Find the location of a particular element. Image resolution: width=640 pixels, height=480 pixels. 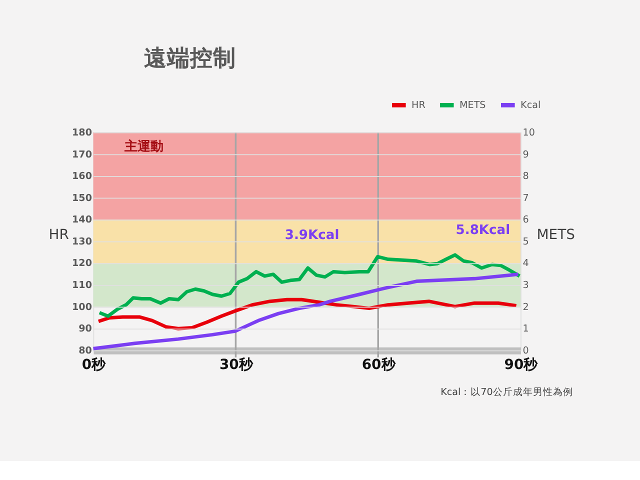

y-tick-label: 140 is located at coordinates (82, 220).